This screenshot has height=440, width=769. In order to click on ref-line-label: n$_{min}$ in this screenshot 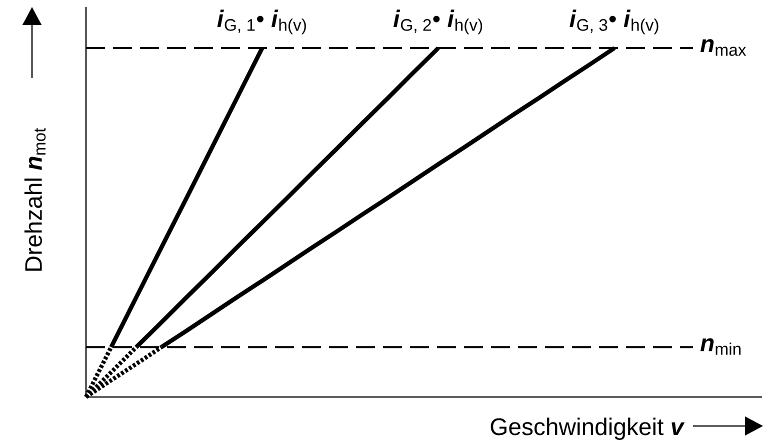, I will do `click(720, 346)`.